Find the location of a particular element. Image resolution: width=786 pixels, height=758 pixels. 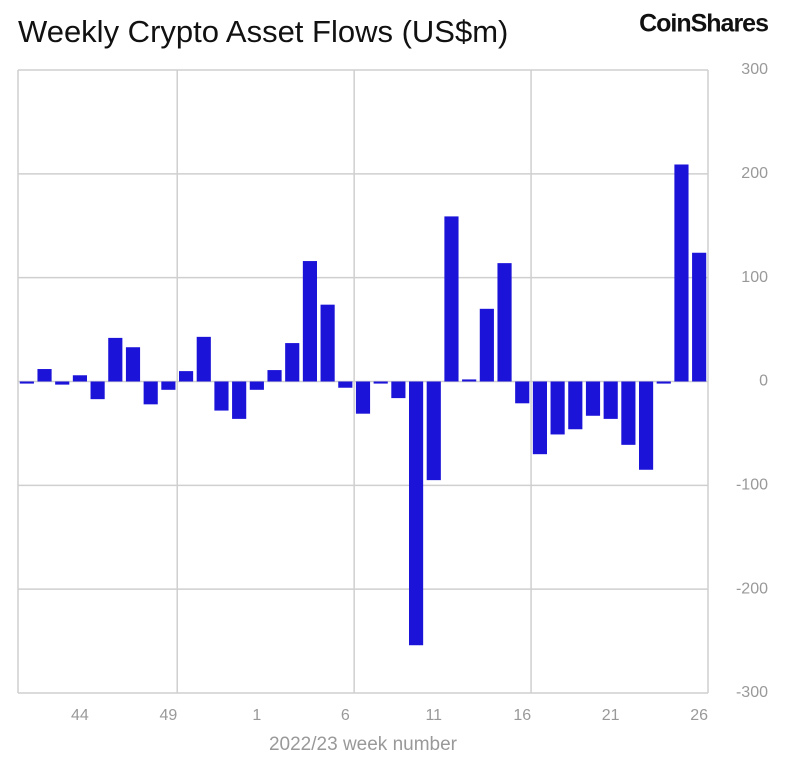

y-tick-label: -200 is located at coordinates (752, 588).